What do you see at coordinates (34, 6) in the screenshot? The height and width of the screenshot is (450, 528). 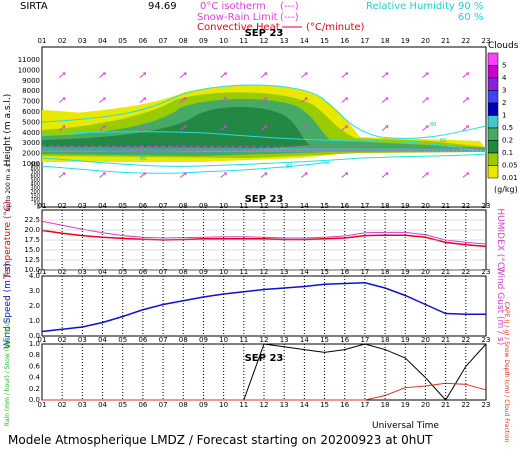 I see `station-name: SIRTA` at bounding box center [34, 6].